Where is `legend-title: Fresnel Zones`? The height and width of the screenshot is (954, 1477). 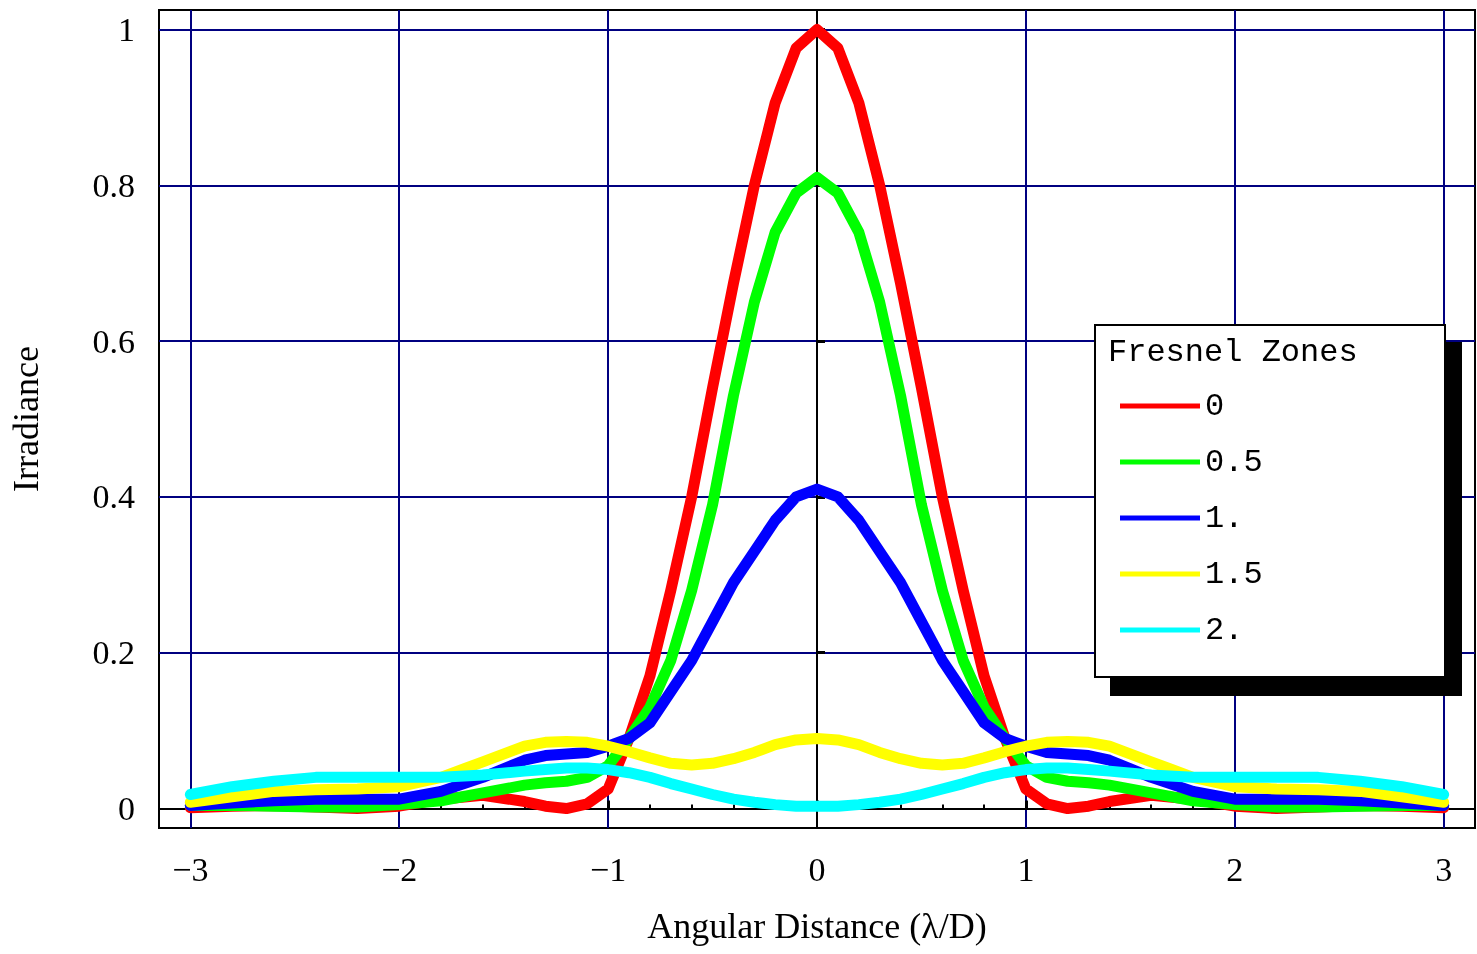
legend-title: Fresnel Zones is located at coordinates (1233, 352).